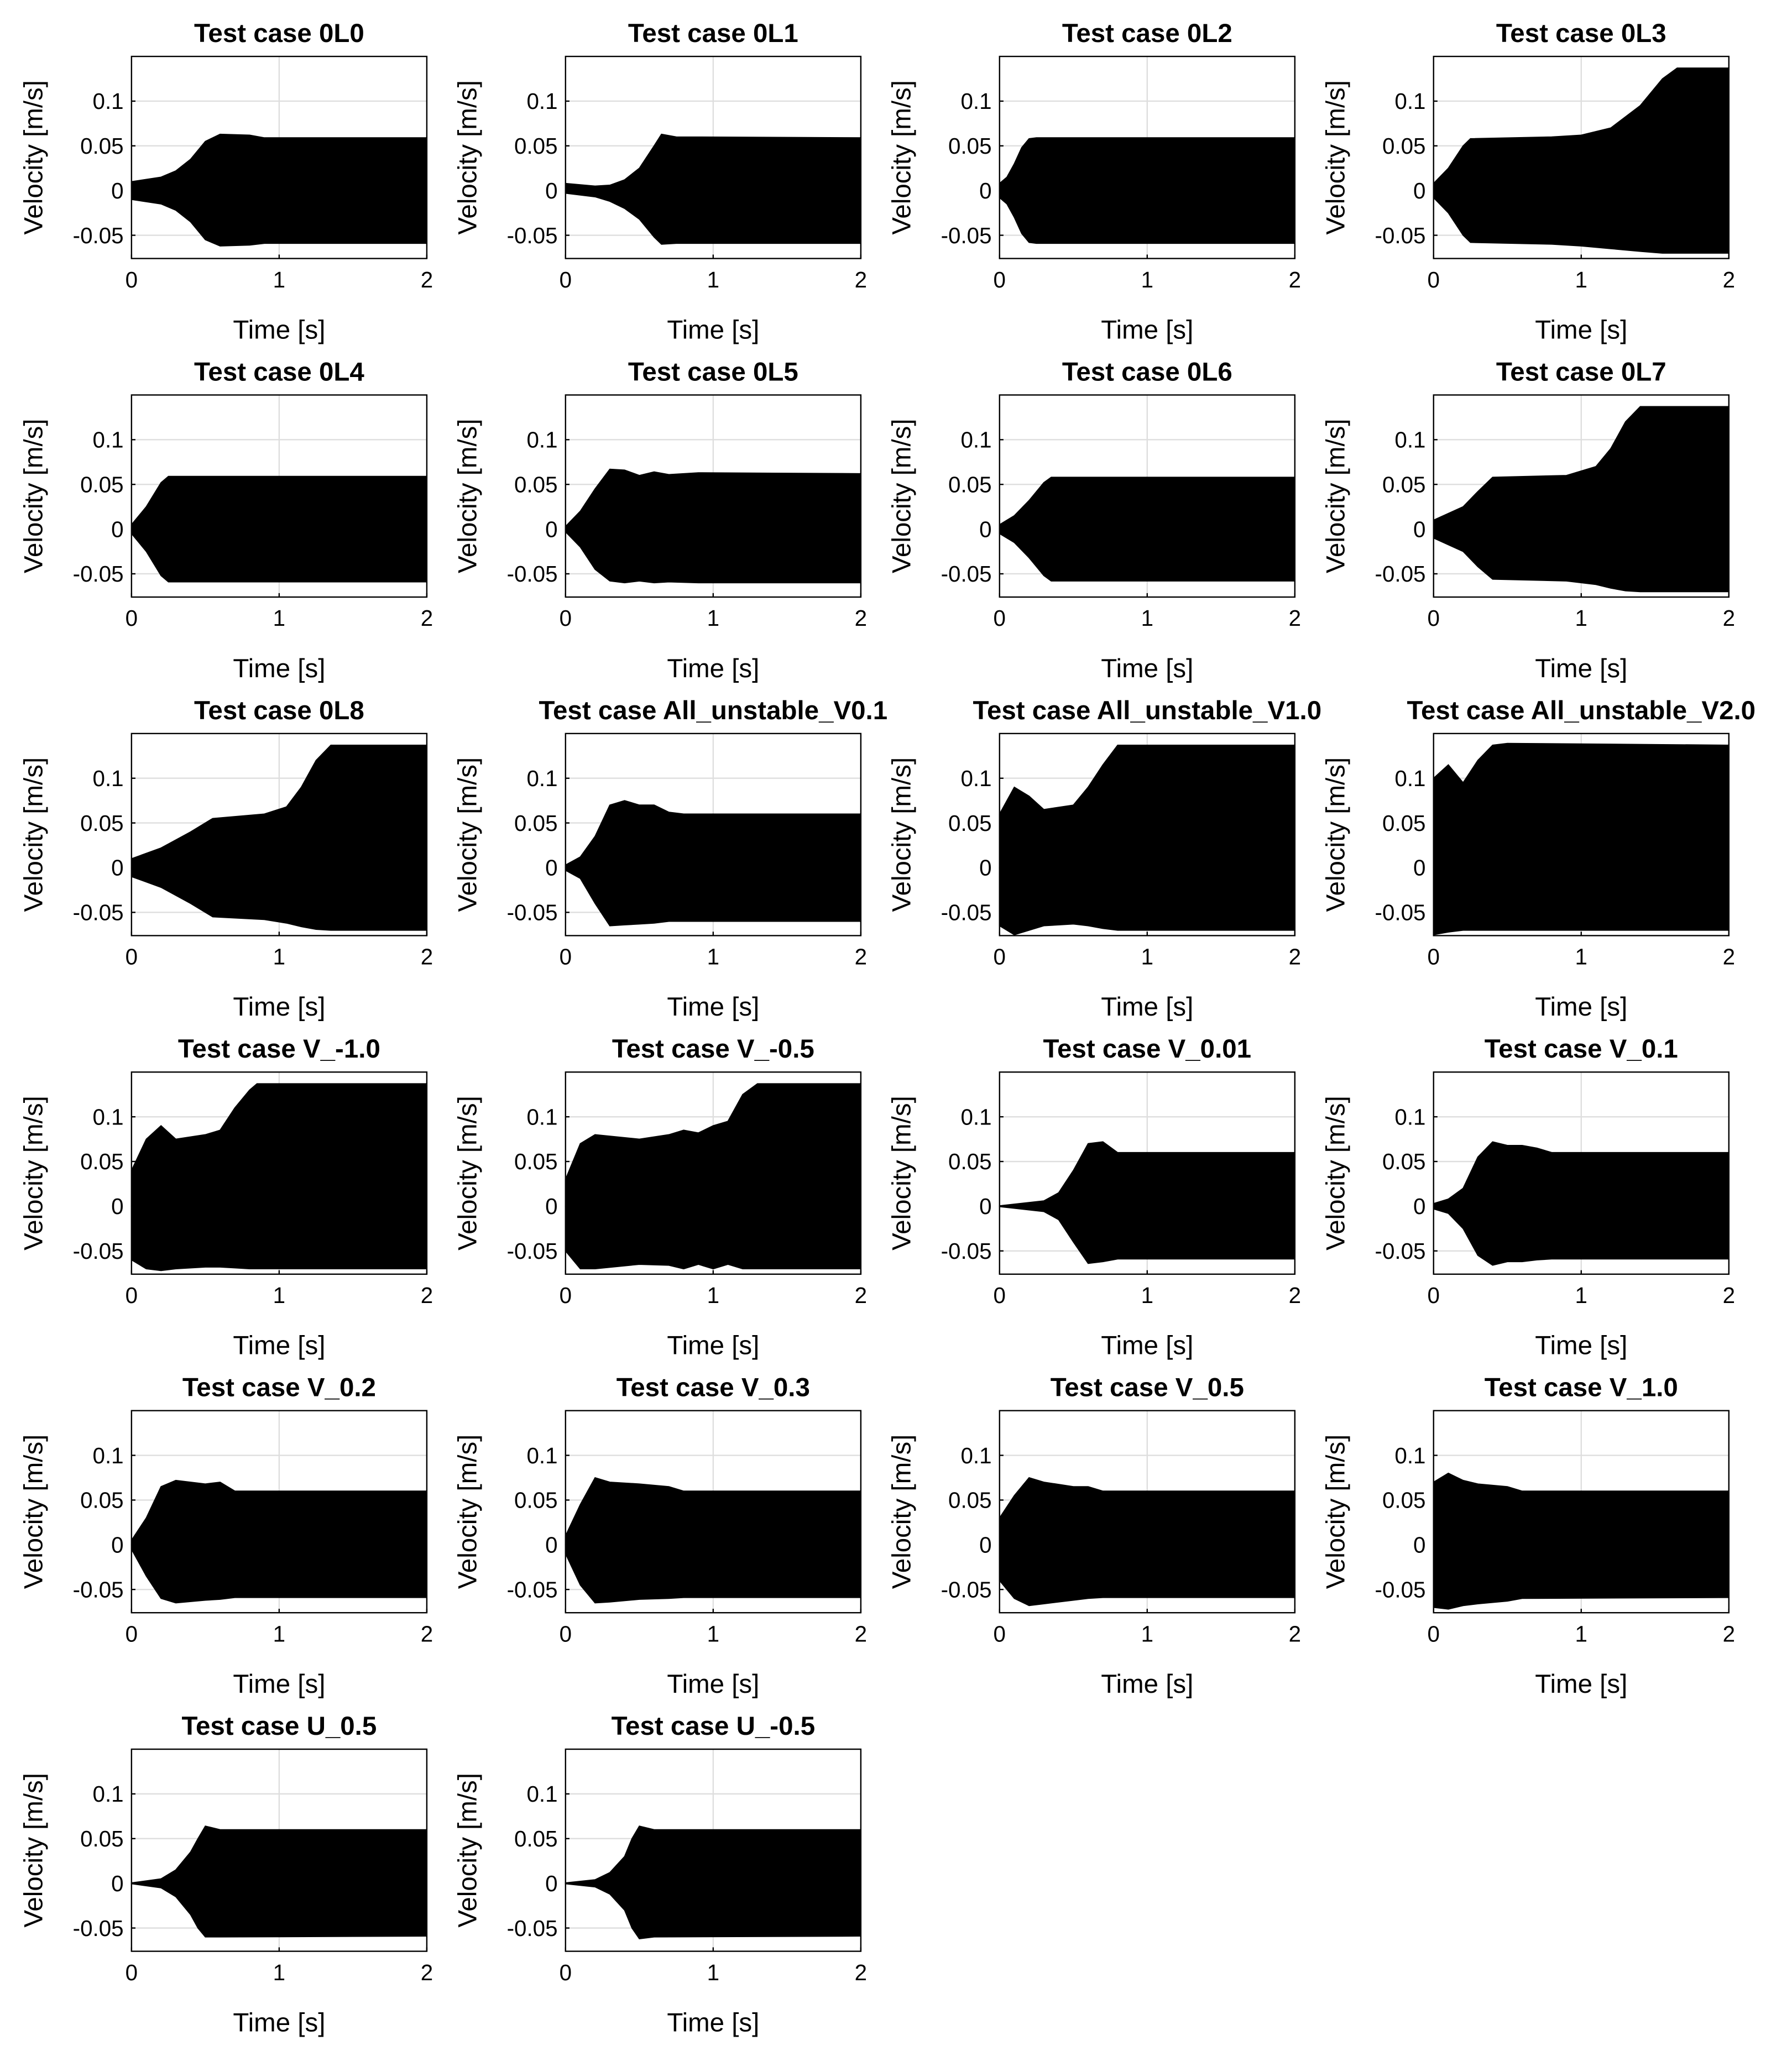 Image resolution: width=1792 pixels, height=2051 pixels. Describe the element at coordinates (1147, 33) in the screenshot. I see `chart-title: Test case 0L2` at that location.